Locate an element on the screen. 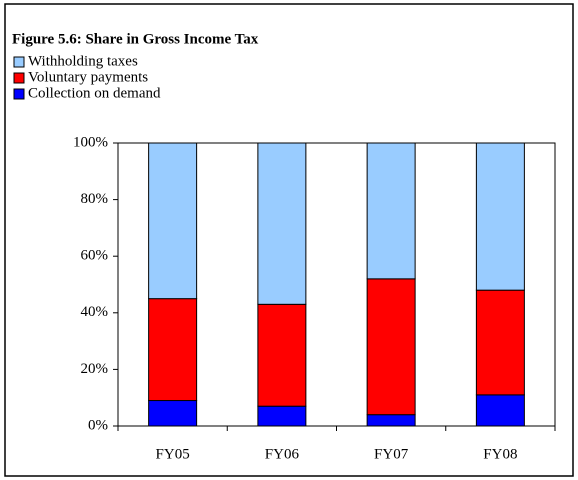 This screenshot has height=480, width=578. x-tick-label: FY08 is located at coordinates (500, 454).